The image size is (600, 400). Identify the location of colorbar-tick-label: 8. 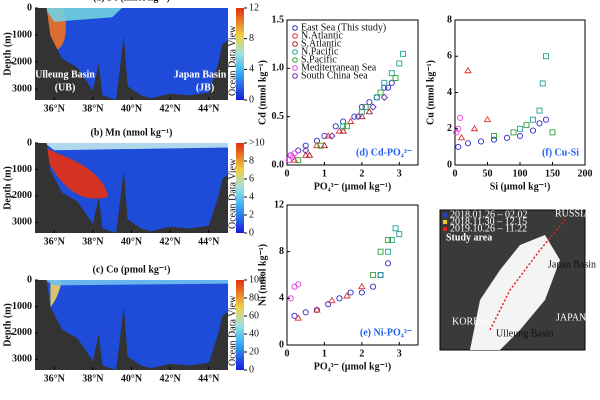
(251, 160).